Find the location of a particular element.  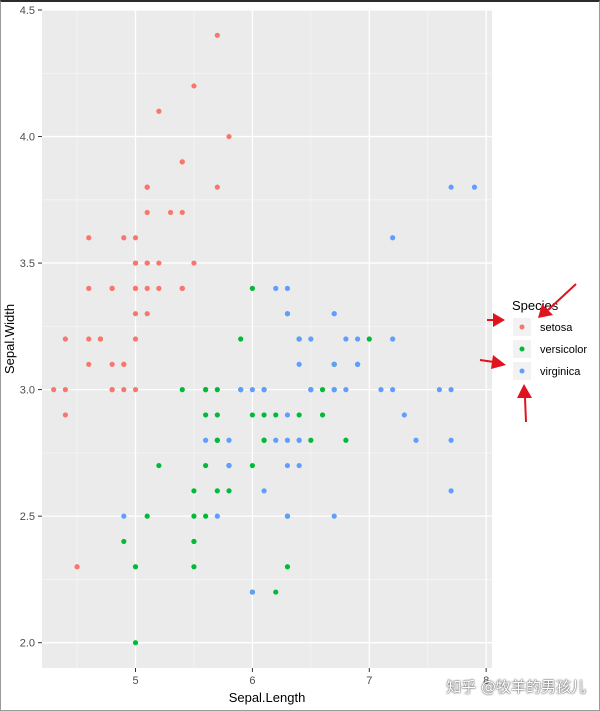

legend-label-virginica: virginica is located at coordinates (560, 372).